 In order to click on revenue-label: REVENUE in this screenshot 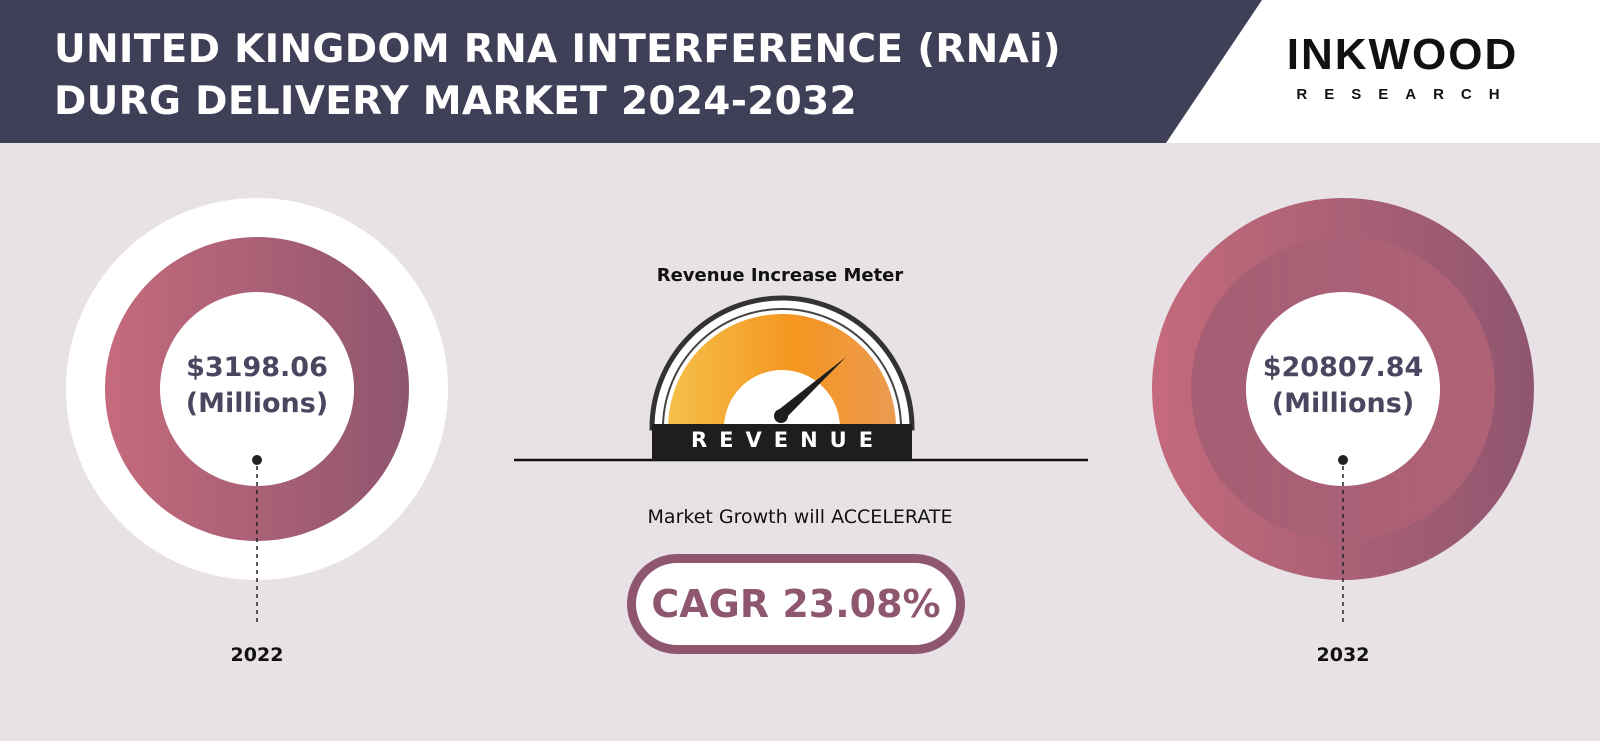, I will do `click(788, 440)`.